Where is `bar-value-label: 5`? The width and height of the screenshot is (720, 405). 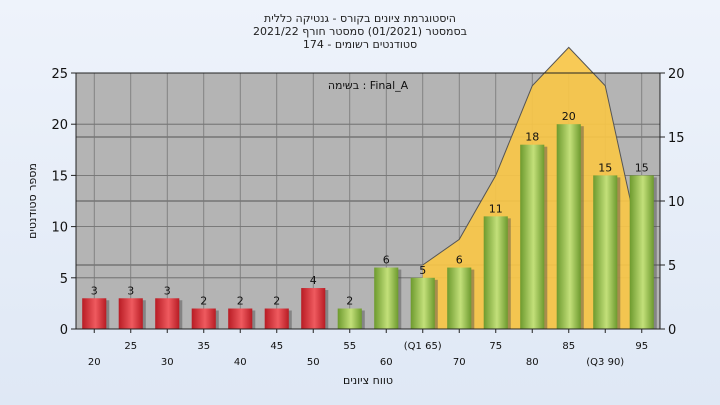 bar-value-label: 5 is located at coordinates (422, 270).